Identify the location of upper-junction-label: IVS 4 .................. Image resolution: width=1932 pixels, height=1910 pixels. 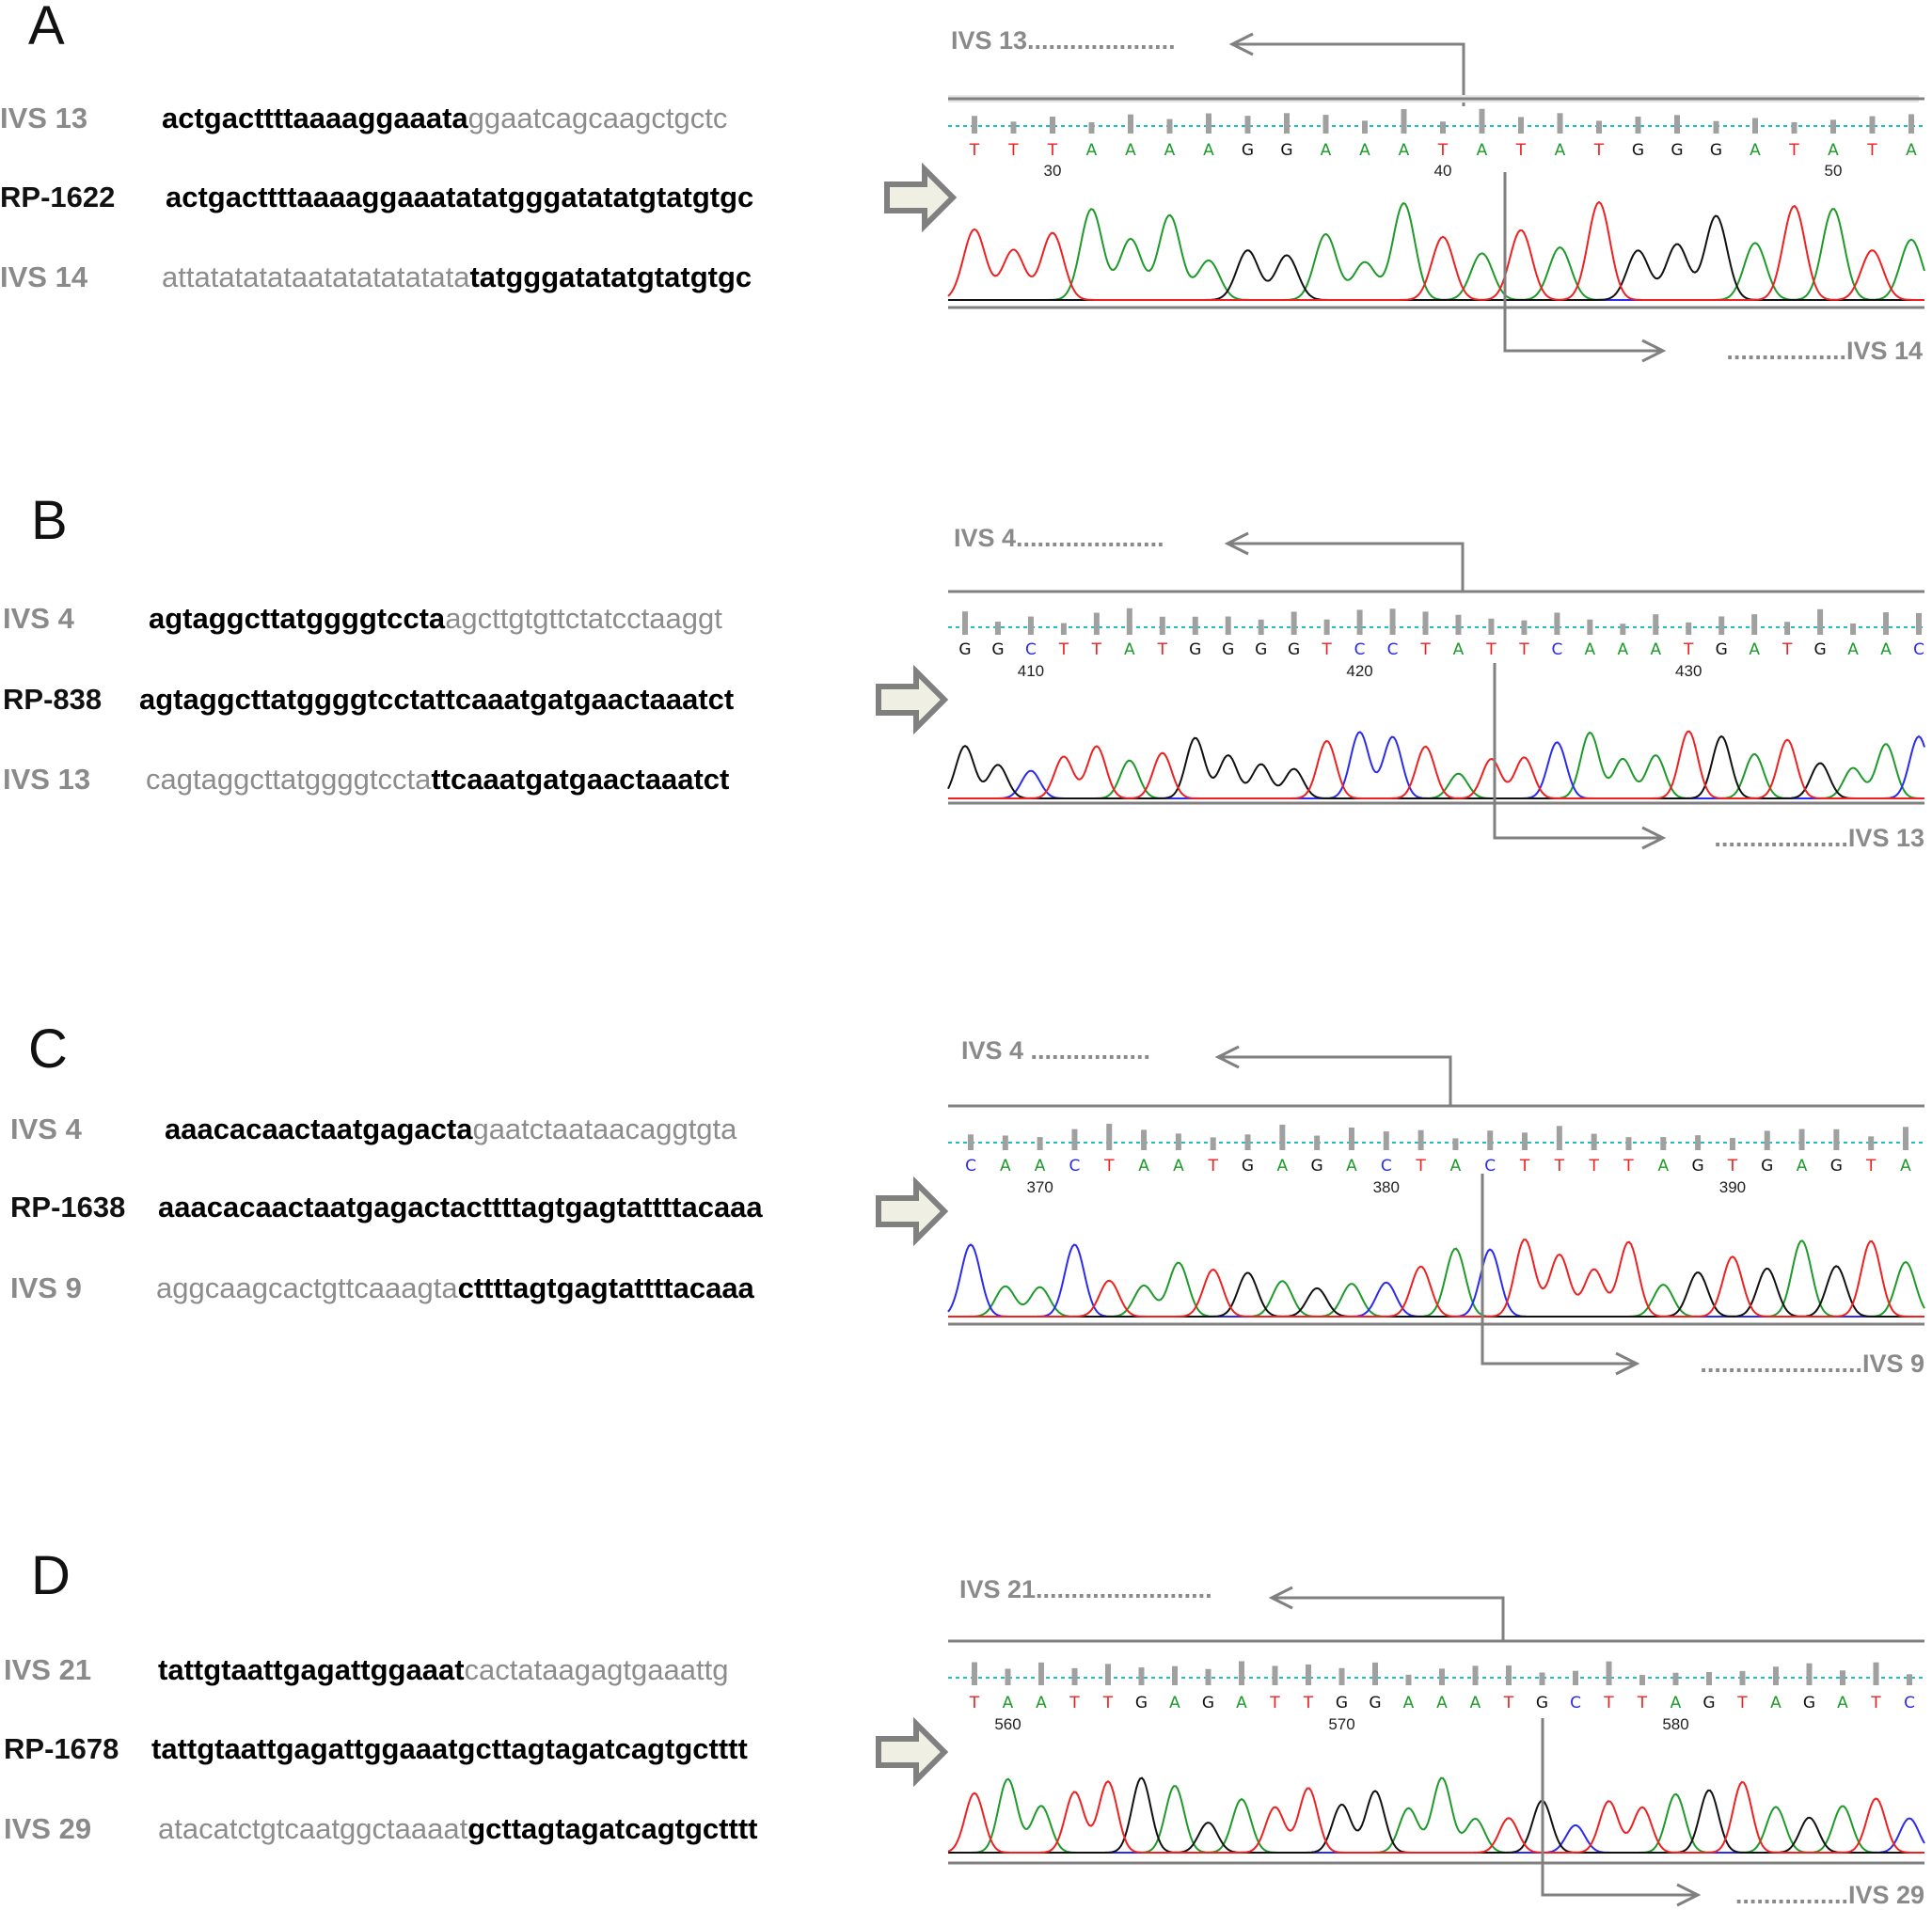
(1055, 1050).